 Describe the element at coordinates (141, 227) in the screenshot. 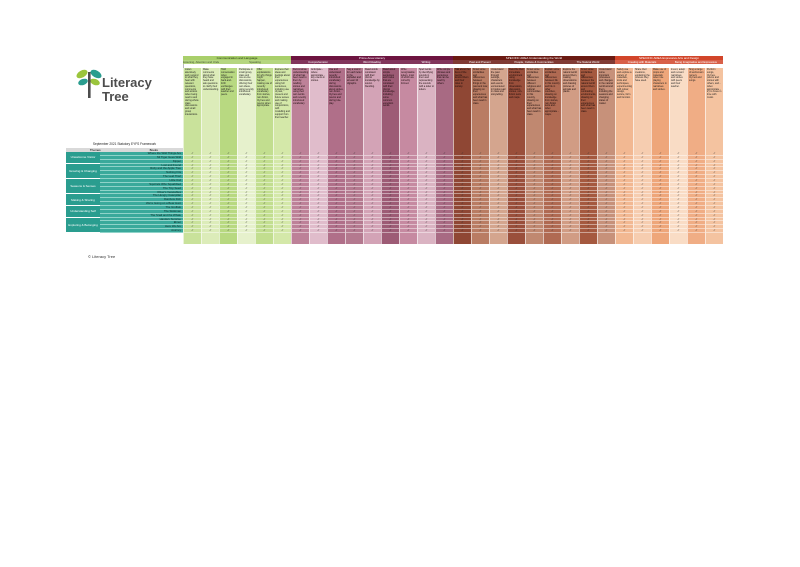

I see `book-row: Here We Are` at that location.